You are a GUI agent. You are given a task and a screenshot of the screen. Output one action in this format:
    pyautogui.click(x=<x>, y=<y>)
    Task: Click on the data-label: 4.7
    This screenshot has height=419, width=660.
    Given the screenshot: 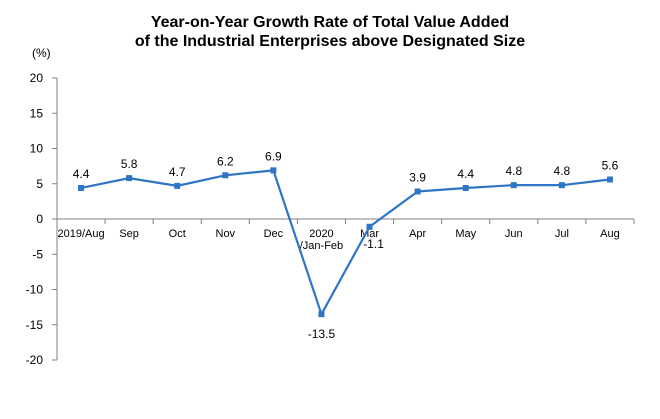 What is the action you would take?
    pyautogui.click(x=177, y=172)
    